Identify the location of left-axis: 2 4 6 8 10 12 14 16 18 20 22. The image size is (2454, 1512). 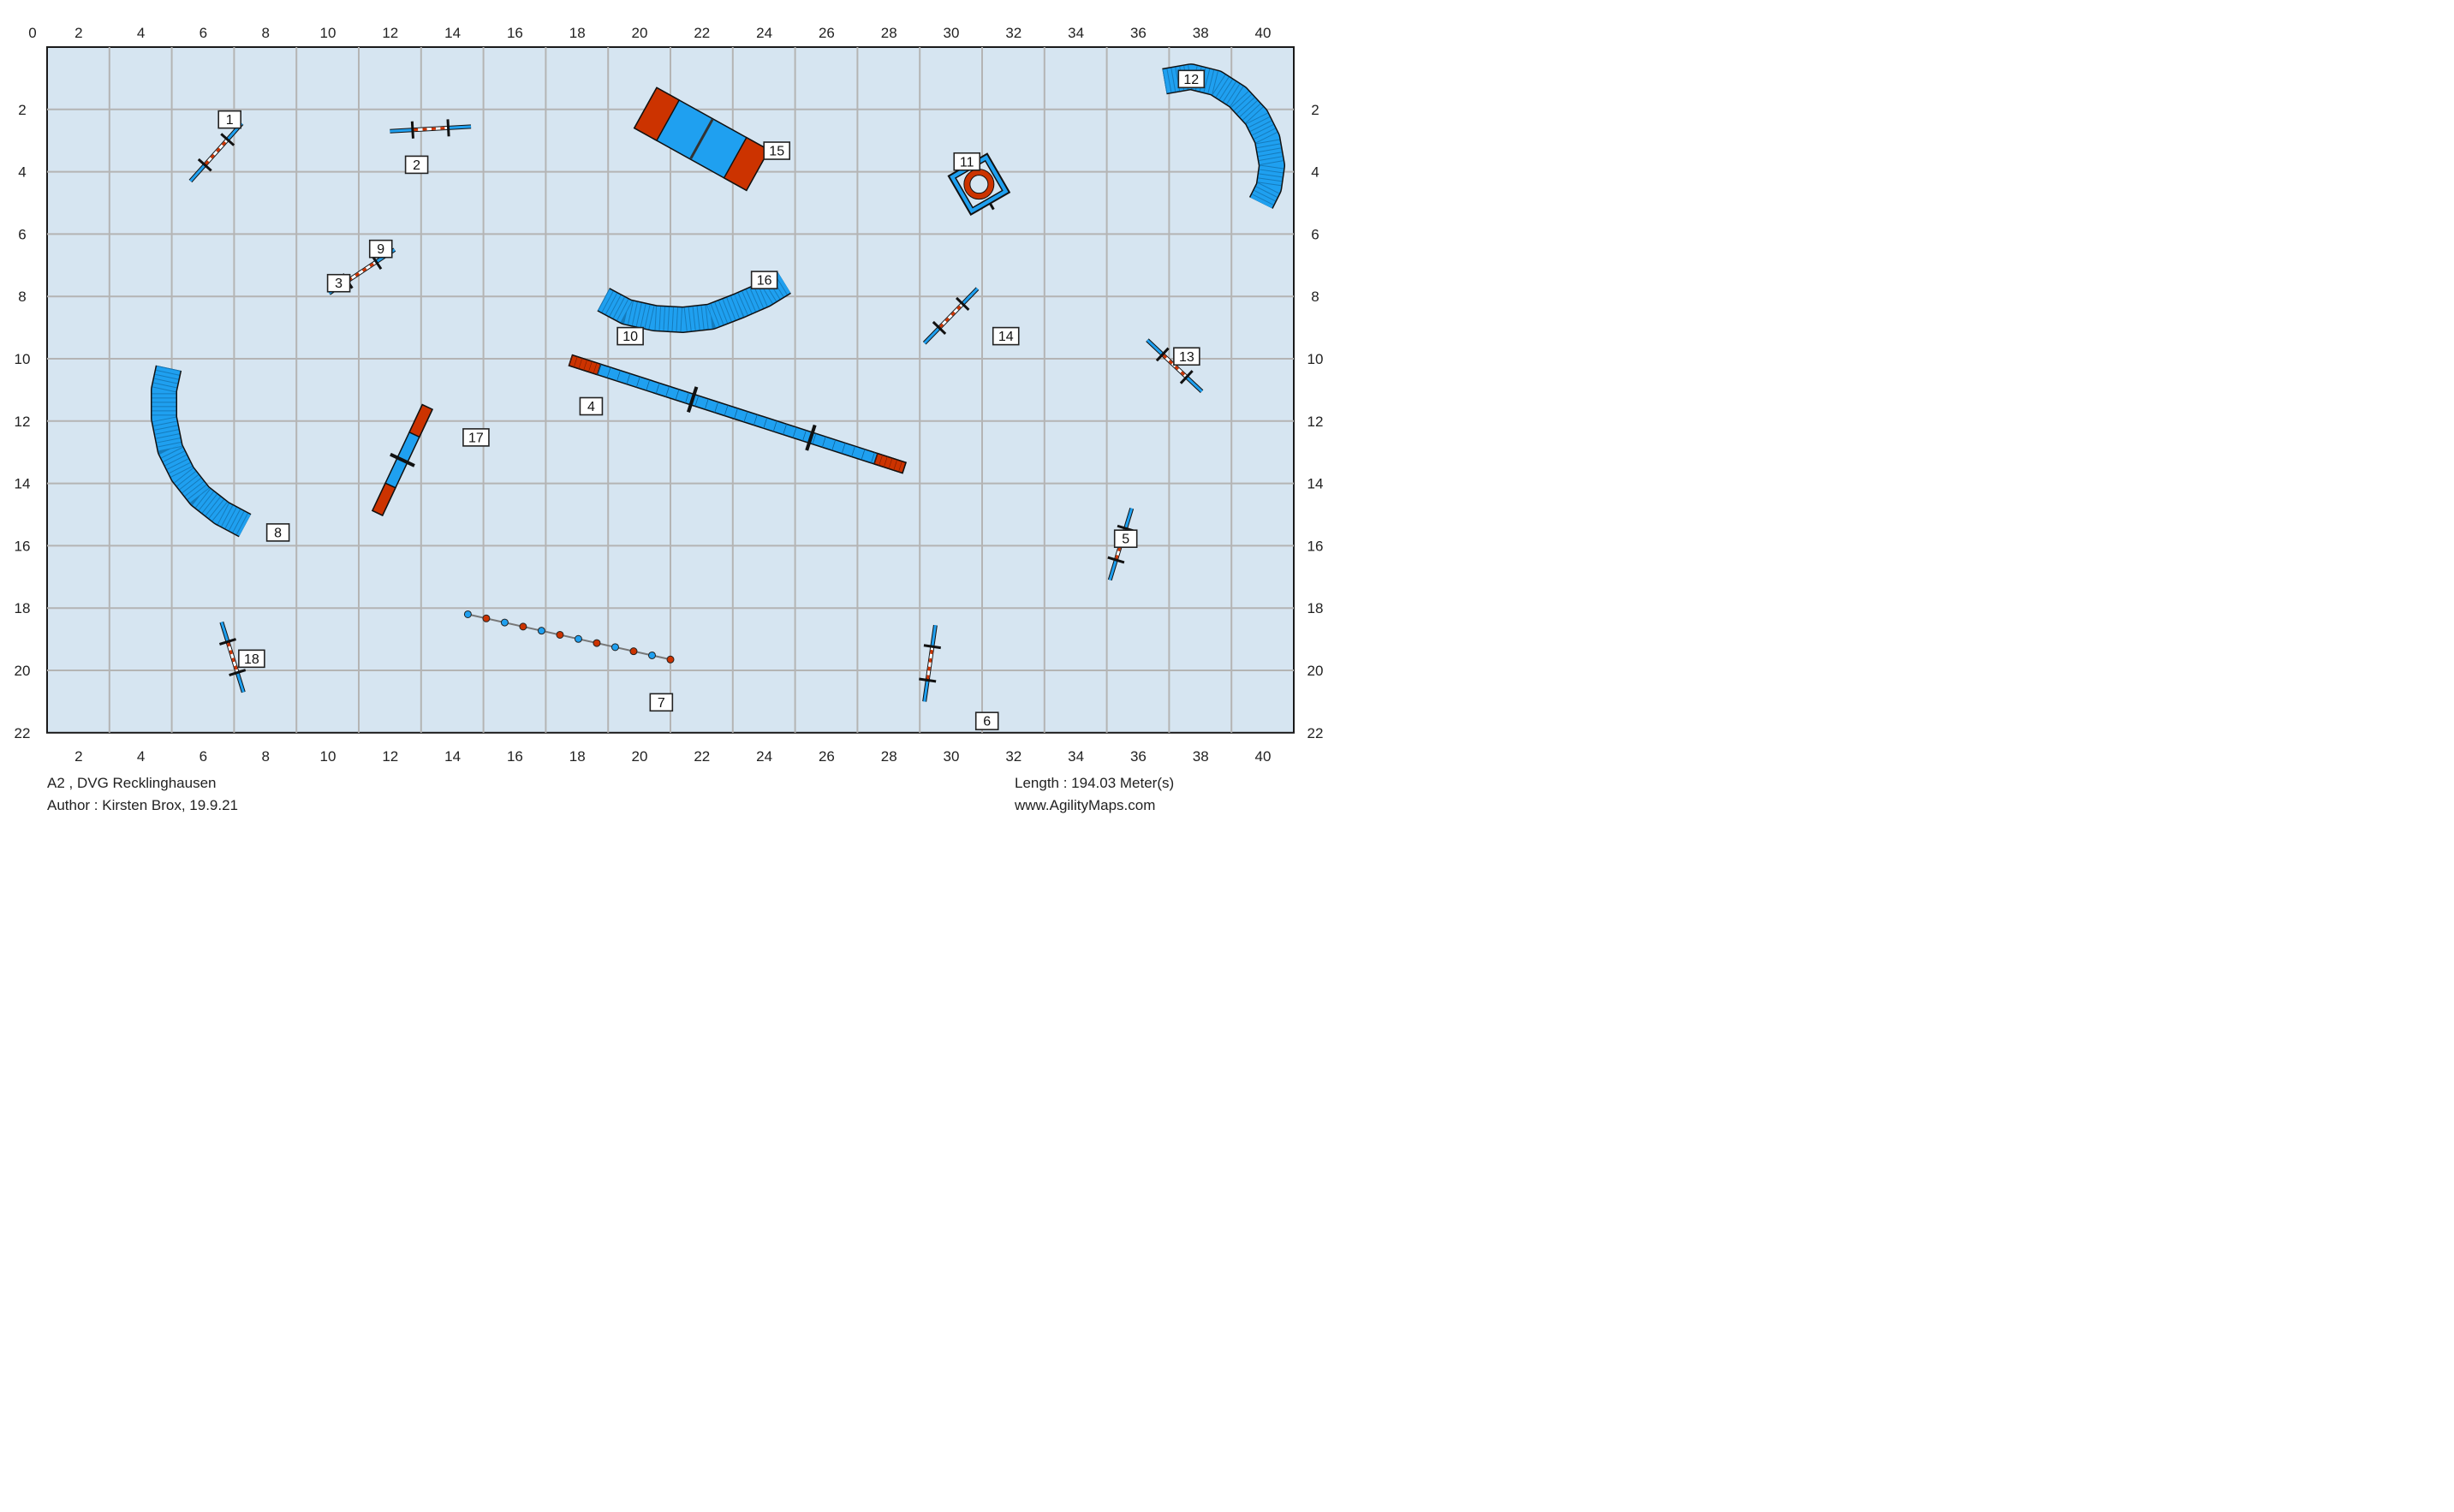
(23, 421).